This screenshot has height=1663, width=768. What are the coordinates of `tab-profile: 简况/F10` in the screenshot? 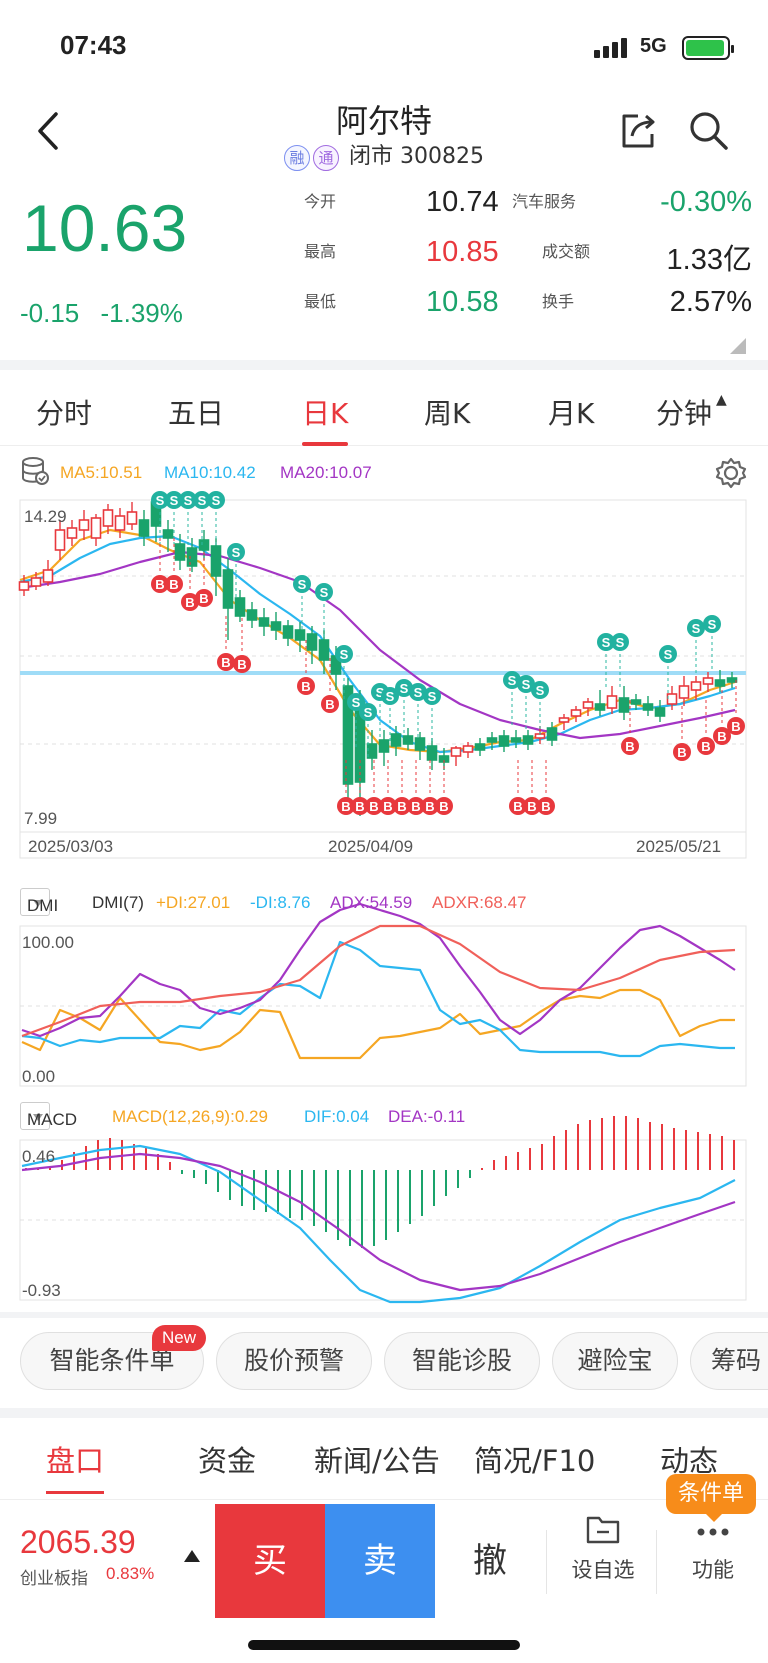 It's located at (535, 1461).